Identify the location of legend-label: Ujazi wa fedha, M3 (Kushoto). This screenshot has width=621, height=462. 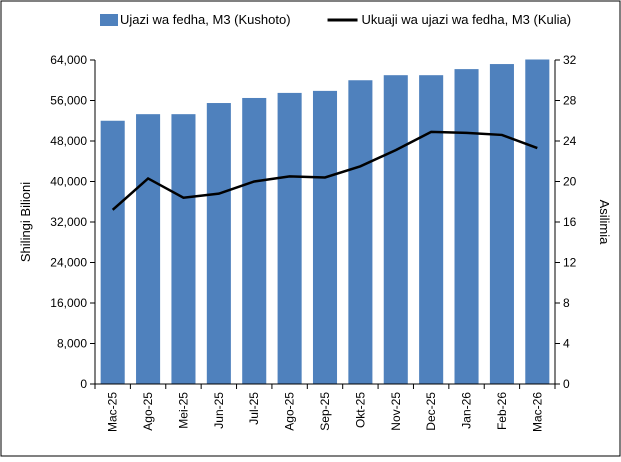
(205, 19).